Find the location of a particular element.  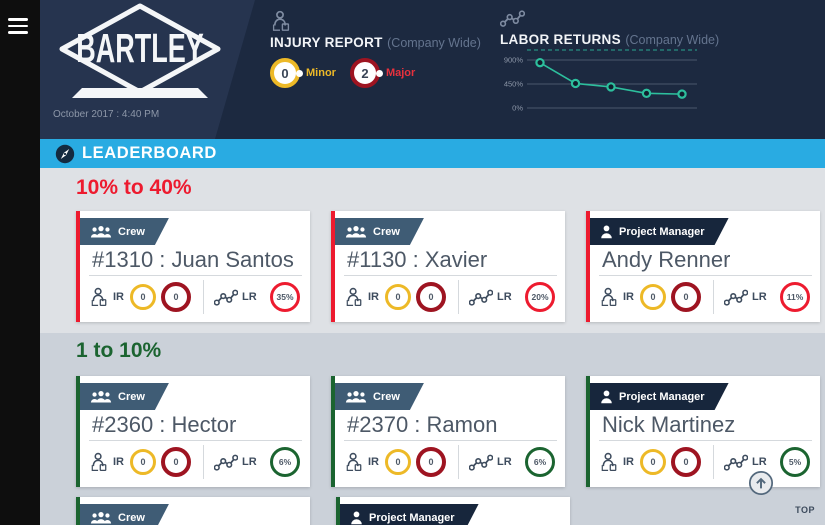

minor-injury-label: Minor is located at coordinates (321, 73).